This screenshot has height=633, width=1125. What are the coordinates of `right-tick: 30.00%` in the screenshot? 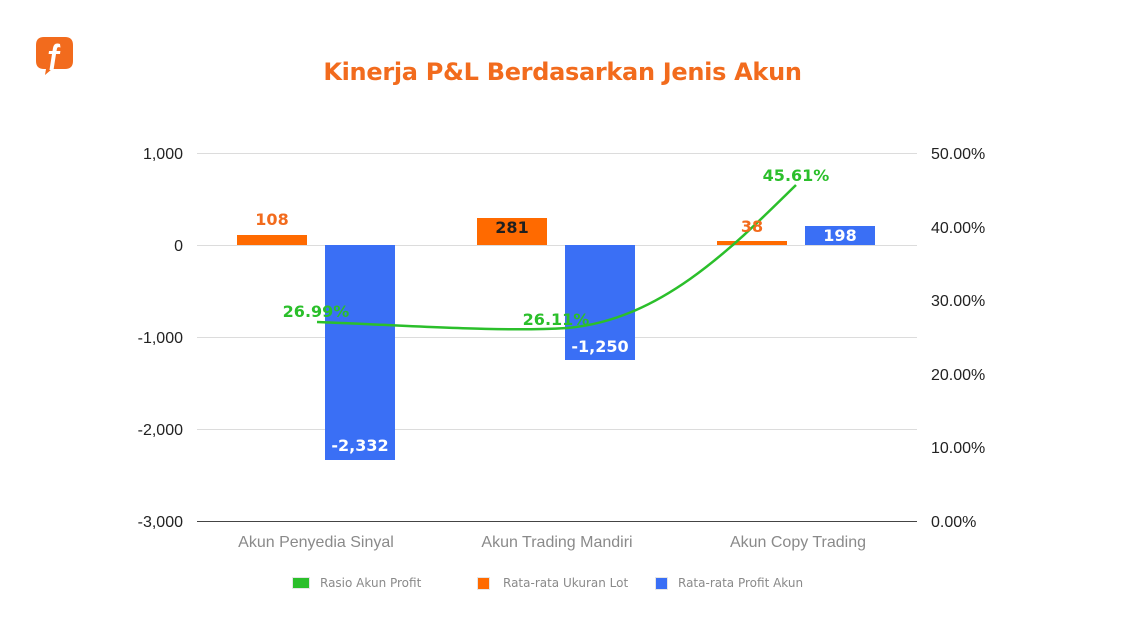 It's located at (958, 301).